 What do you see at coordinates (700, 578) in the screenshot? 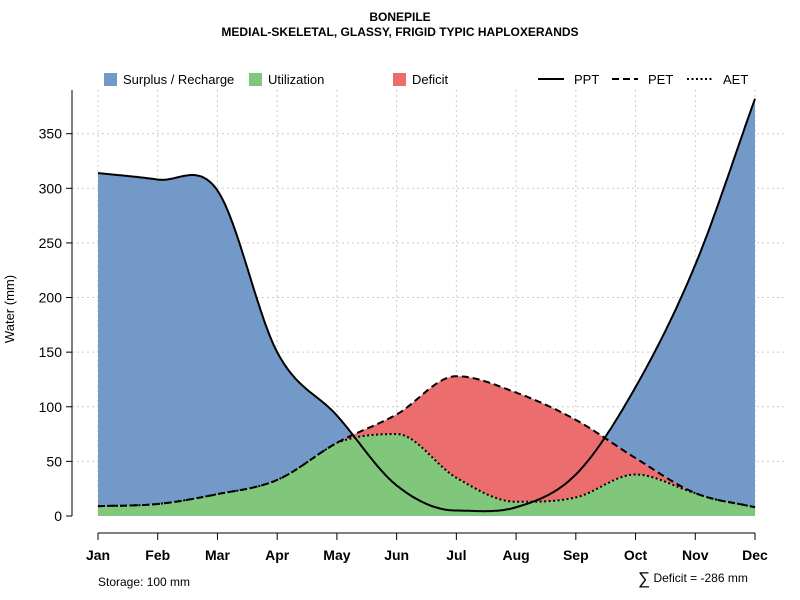
I see `deficit-total-label: Deficit = -286 mm` at bounding box center [700, 578].